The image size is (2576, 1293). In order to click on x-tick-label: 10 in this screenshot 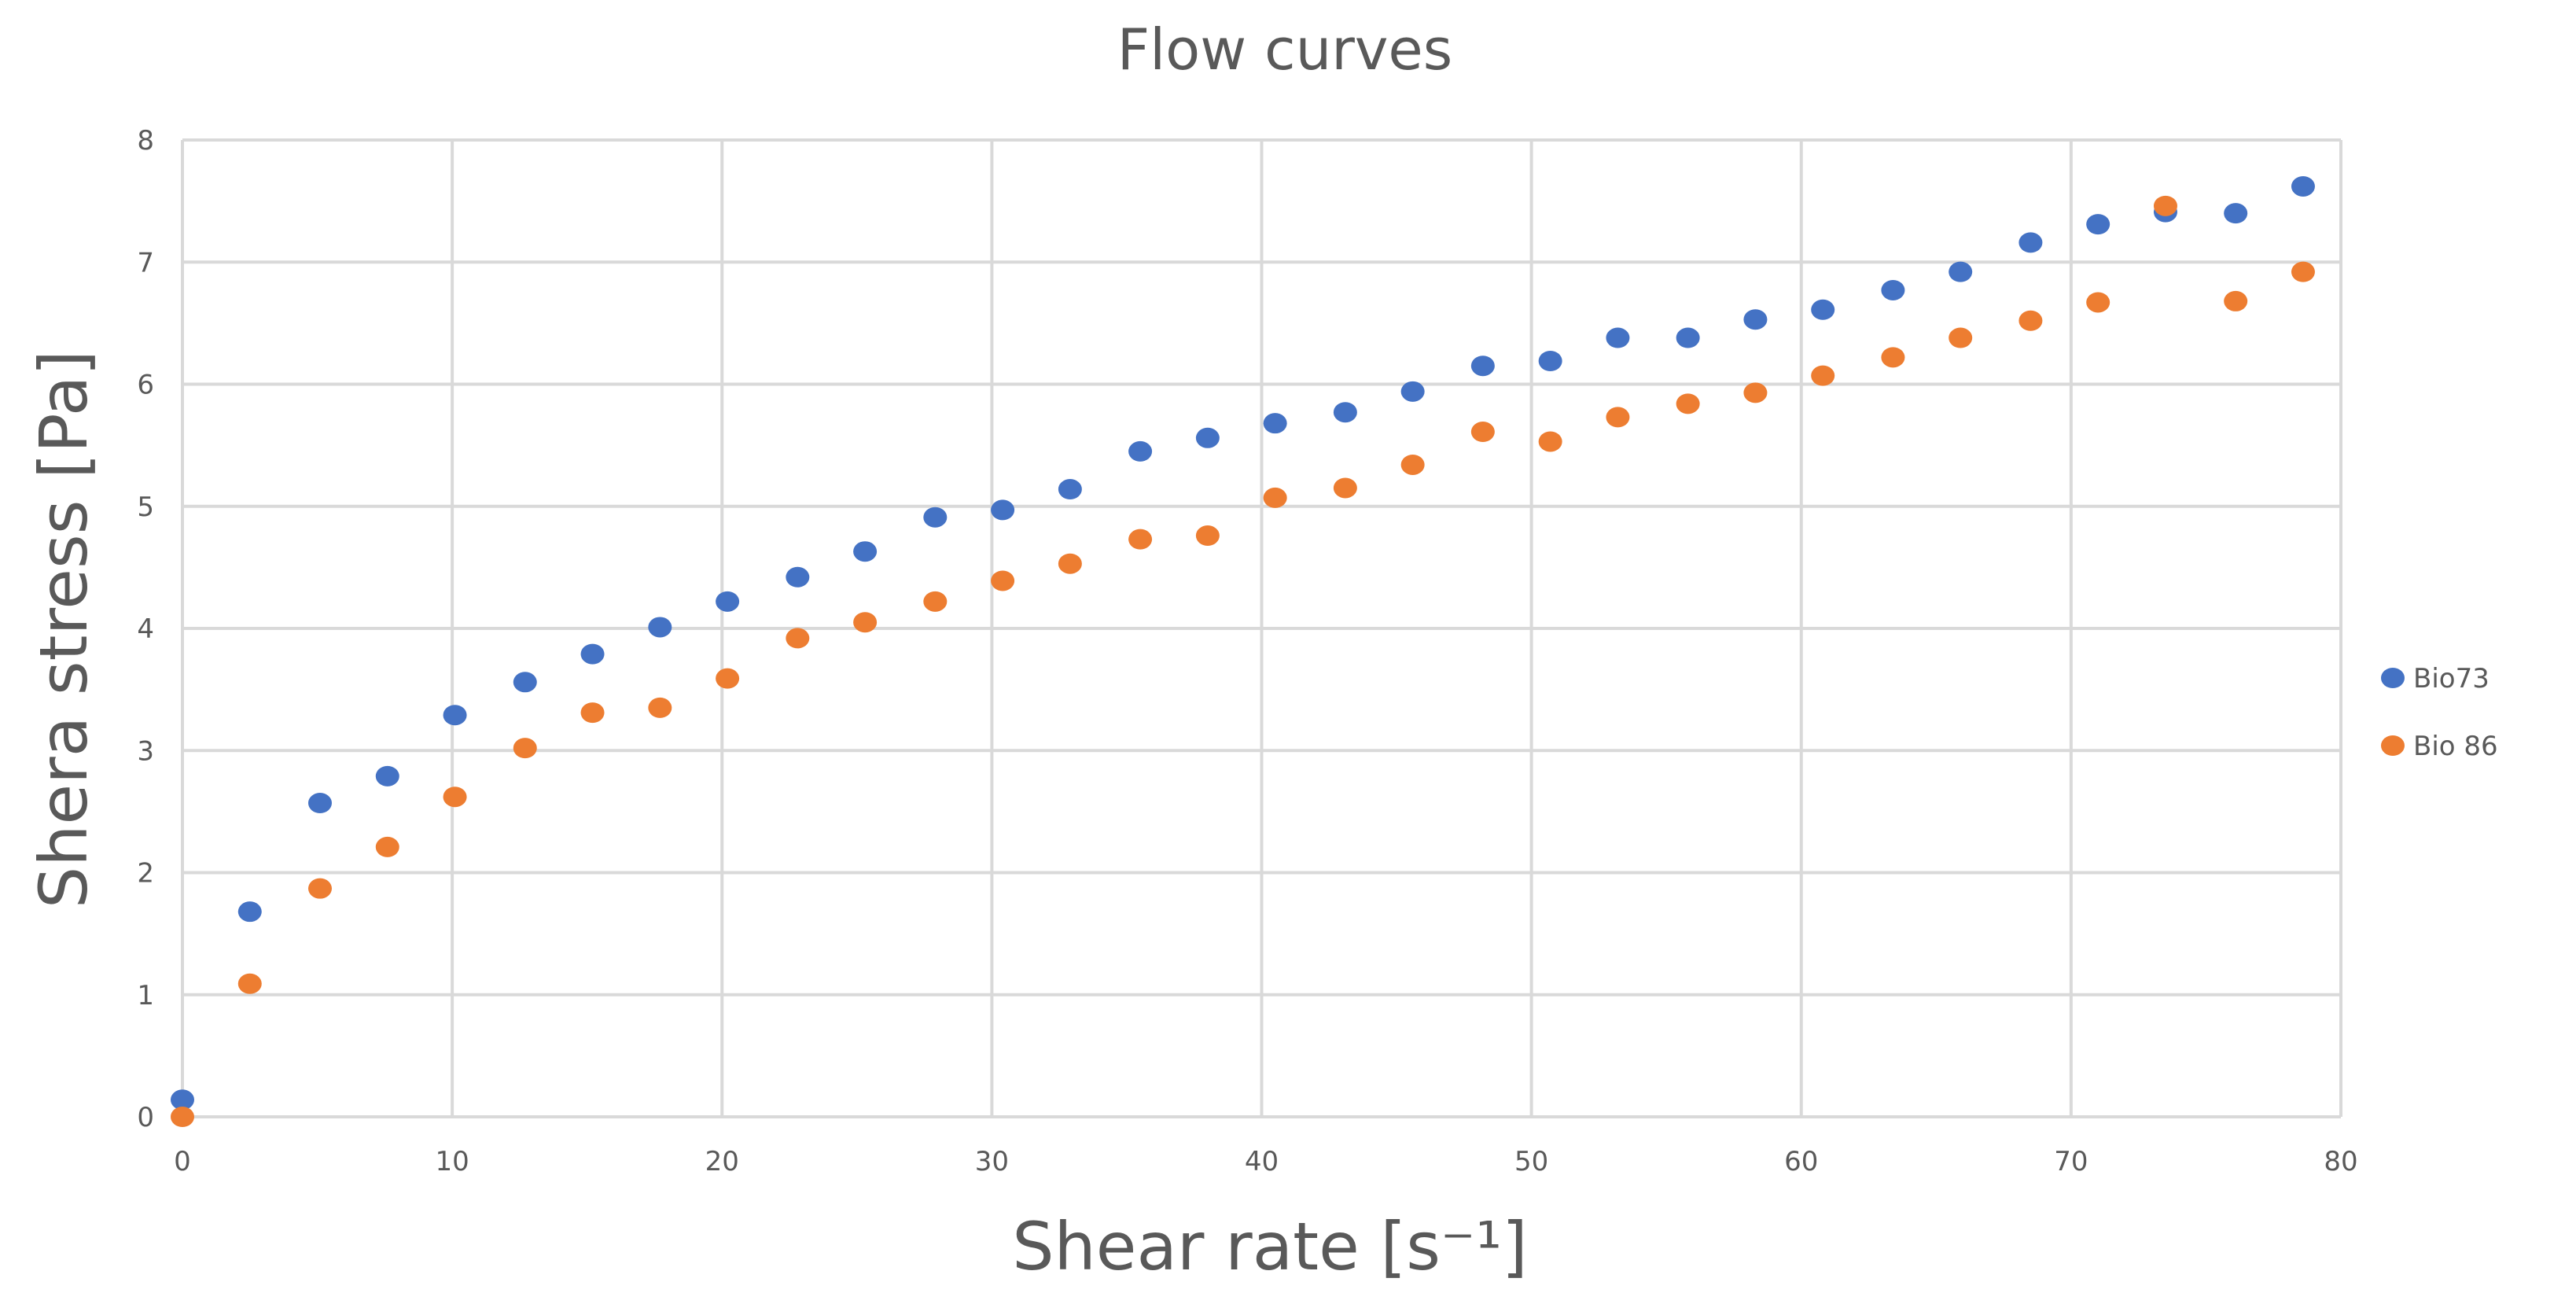, I will do `click(452, 1161)`.